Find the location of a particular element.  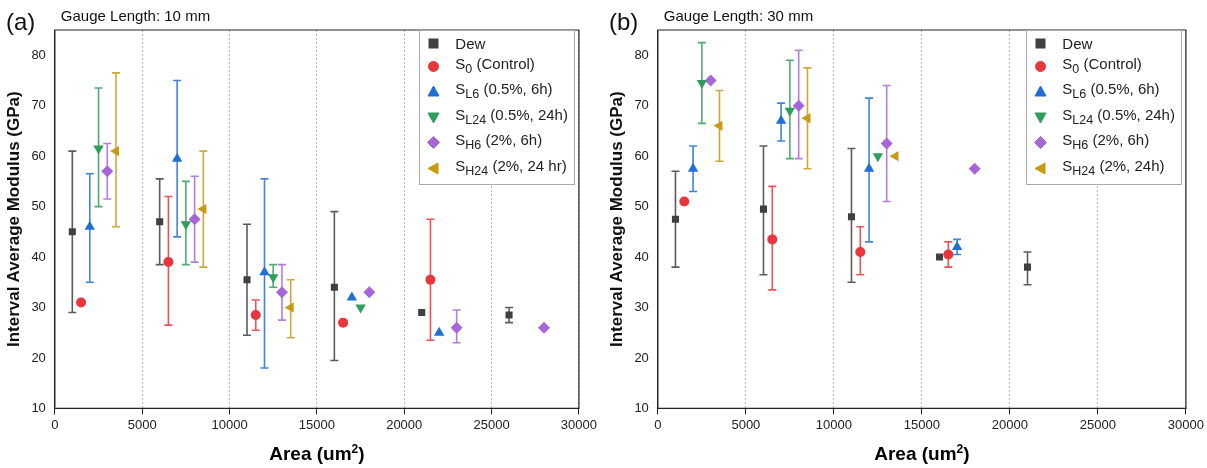

chart-title: Gauge Length: 30 mm is located at coordinates (738, 15).